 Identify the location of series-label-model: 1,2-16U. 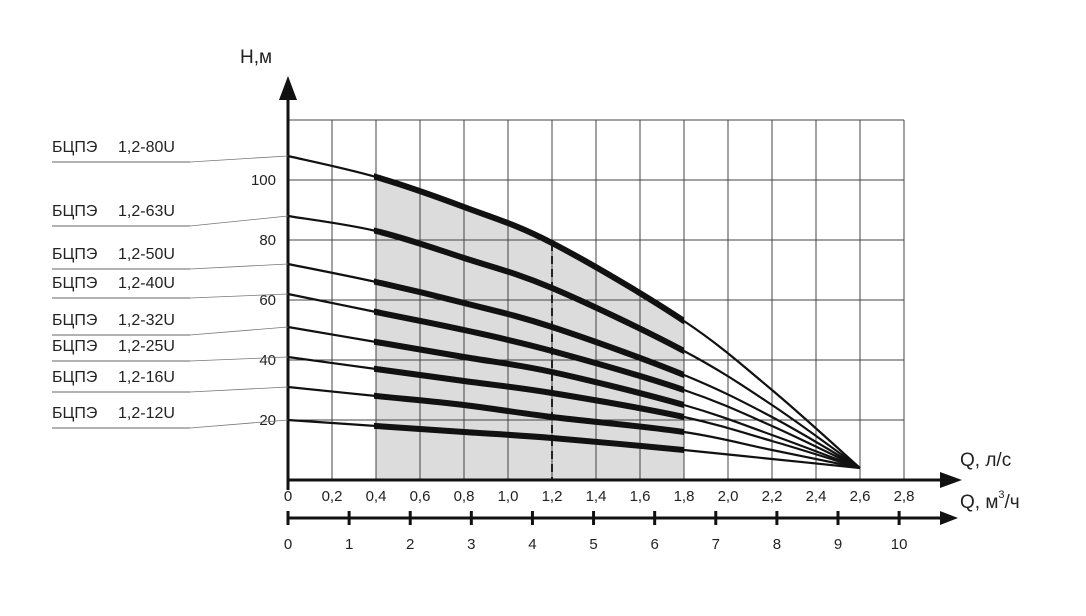
(146, 377).